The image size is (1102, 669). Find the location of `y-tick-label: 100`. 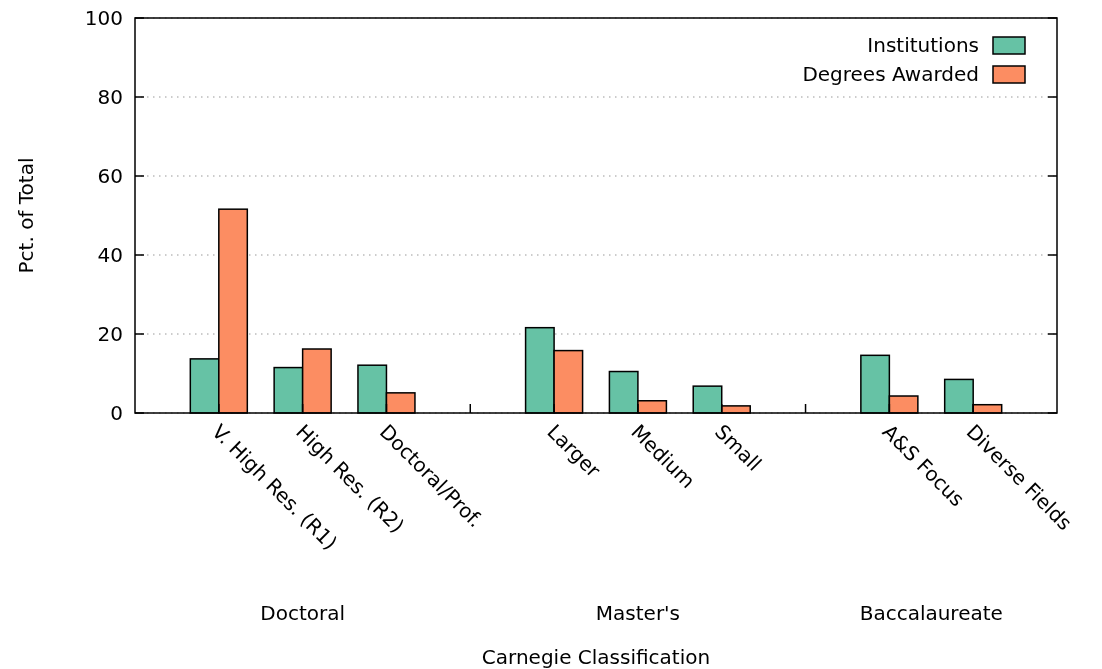

y-tick-label: 100 is located at coordinates (103, 18).